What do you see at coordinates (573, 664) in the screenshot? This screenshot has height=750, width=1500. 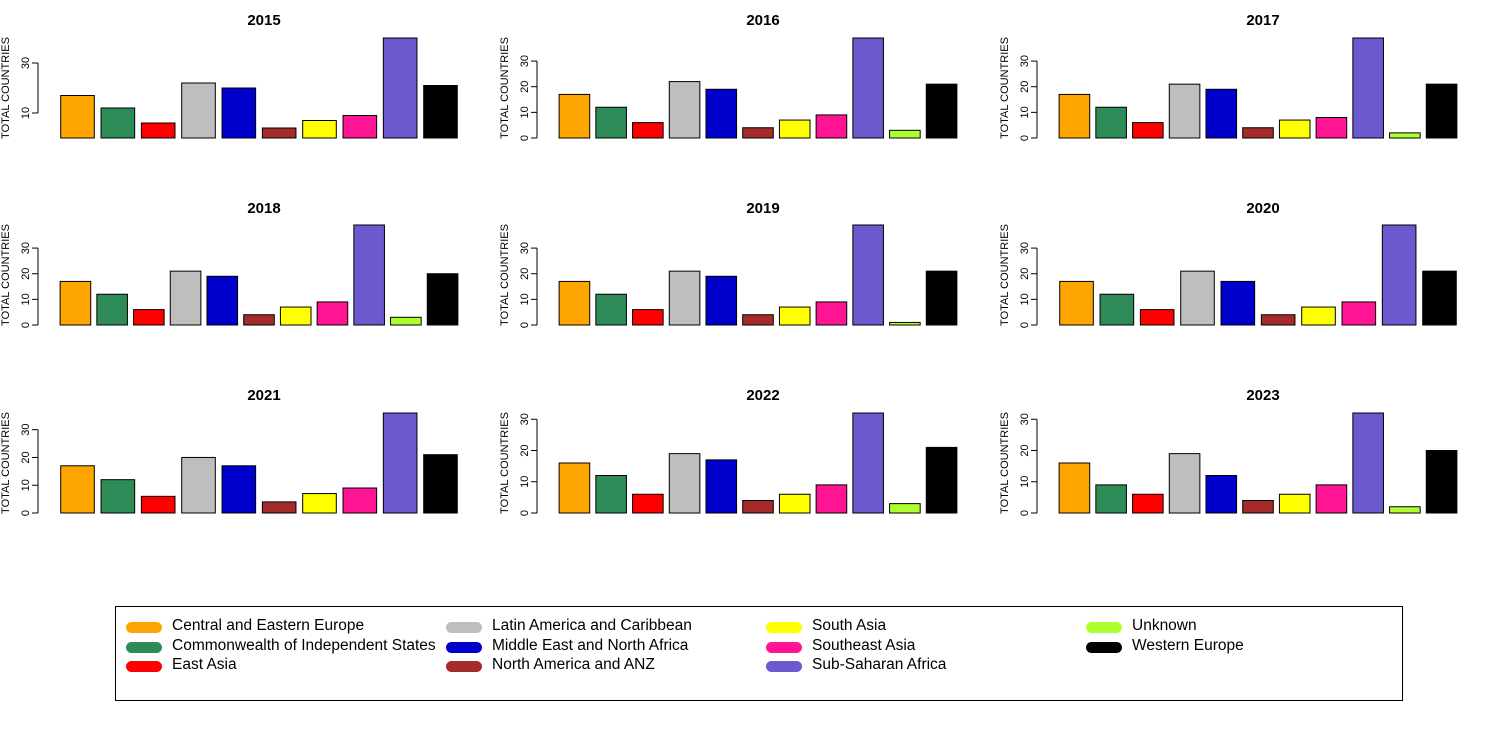 I see `legend-label: North America and ANZ` at bounding box center [573, 664].